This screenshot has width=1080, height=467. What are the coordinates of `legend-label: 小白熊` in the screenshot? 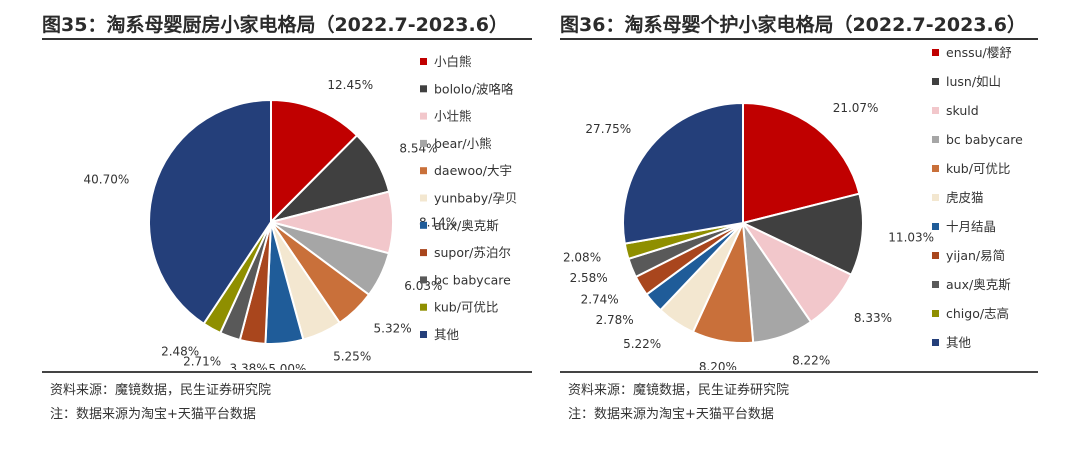 It's located at (453, 61).